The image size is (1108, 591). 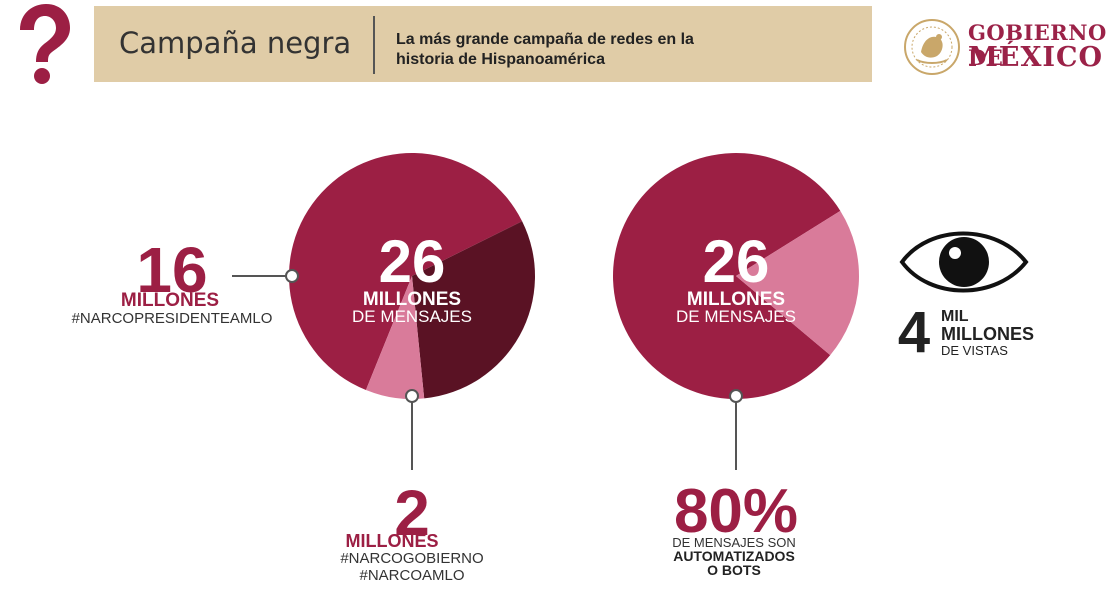 I want to click on logo-text-line1: GOBIERNO DE, so click(x=1037, y=45).